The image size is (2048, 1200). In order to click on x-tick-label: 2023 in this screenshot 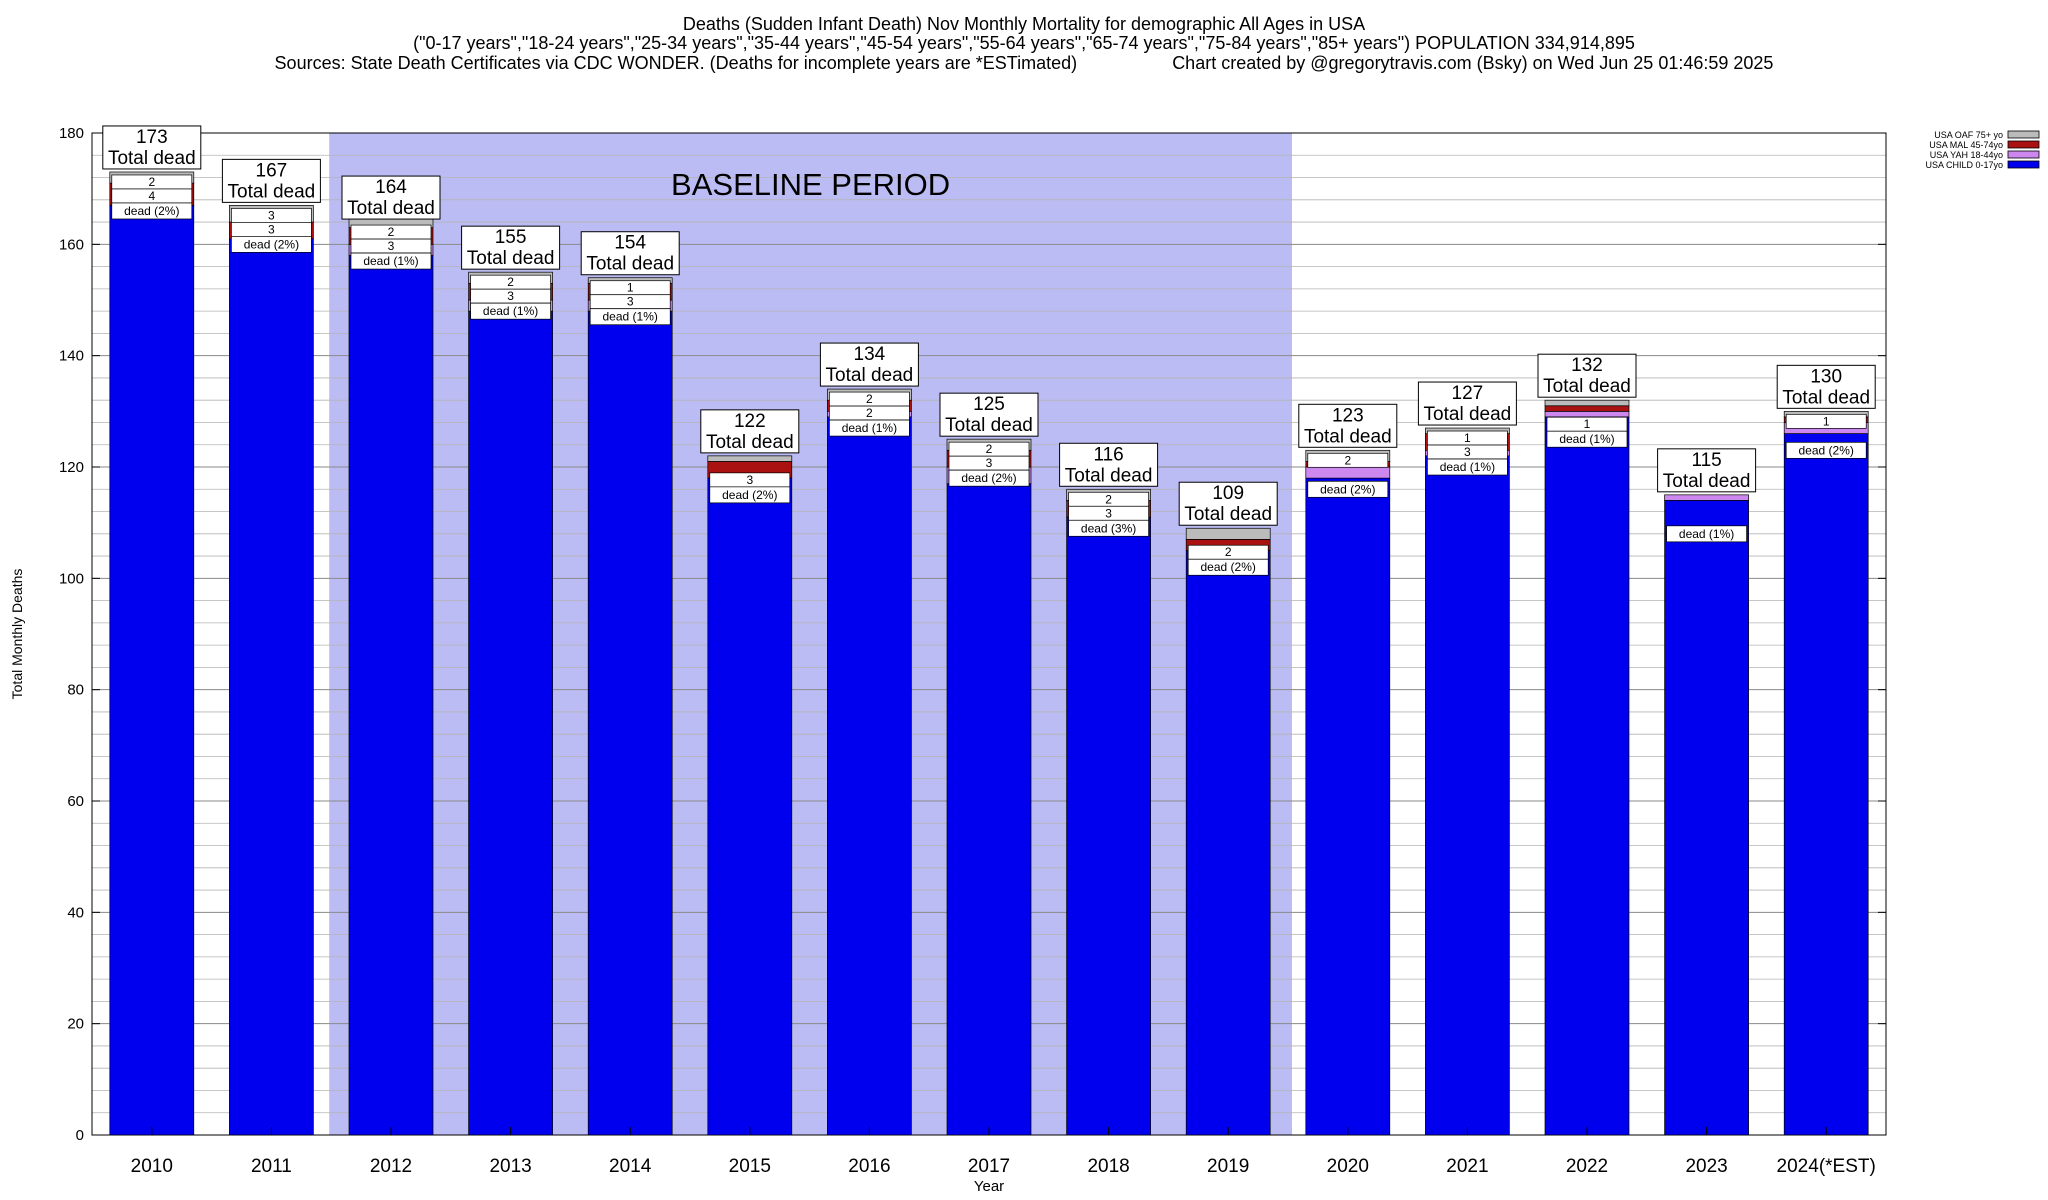, I will do `click(1706, 1166)`.